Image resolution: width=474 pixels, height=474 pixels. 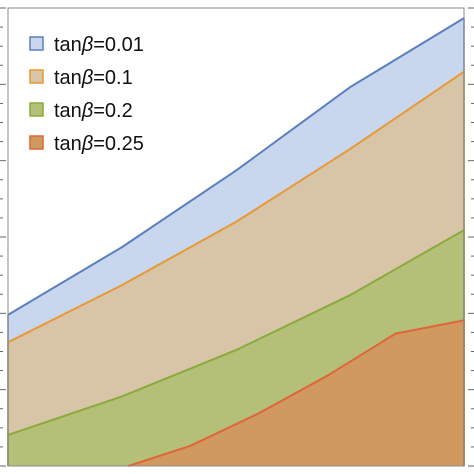 I want to click on legend-label-2: tanβ=0.2, so click(x=93, y=111).